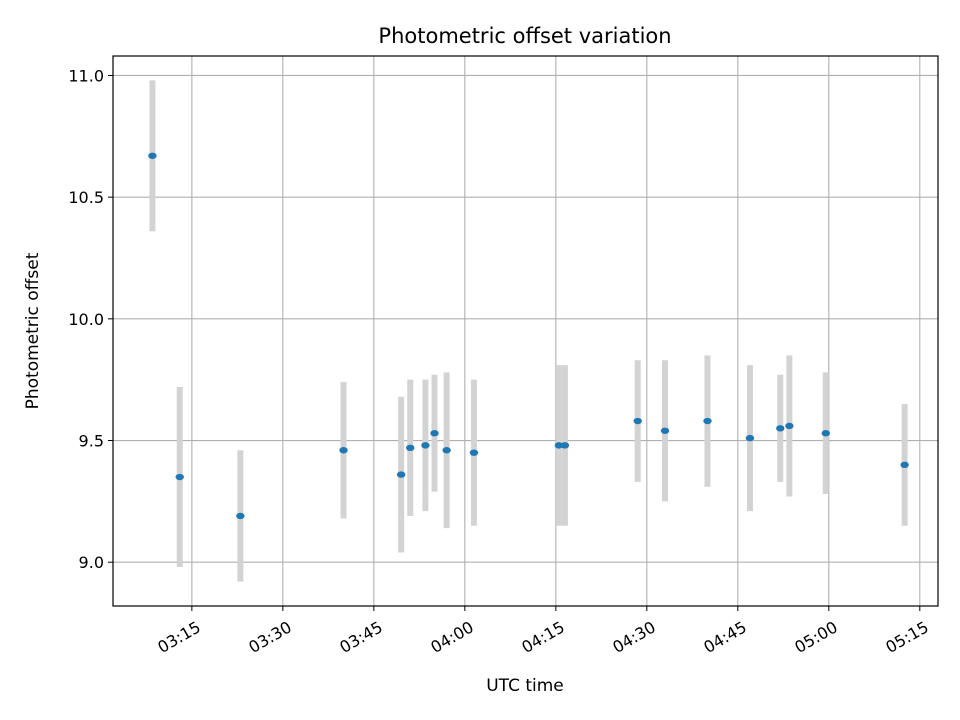  What do you see at coordinates (269, 637) in the screenshot?
I see `x-tick-label: 03:30` at bounding box center [269, 637].